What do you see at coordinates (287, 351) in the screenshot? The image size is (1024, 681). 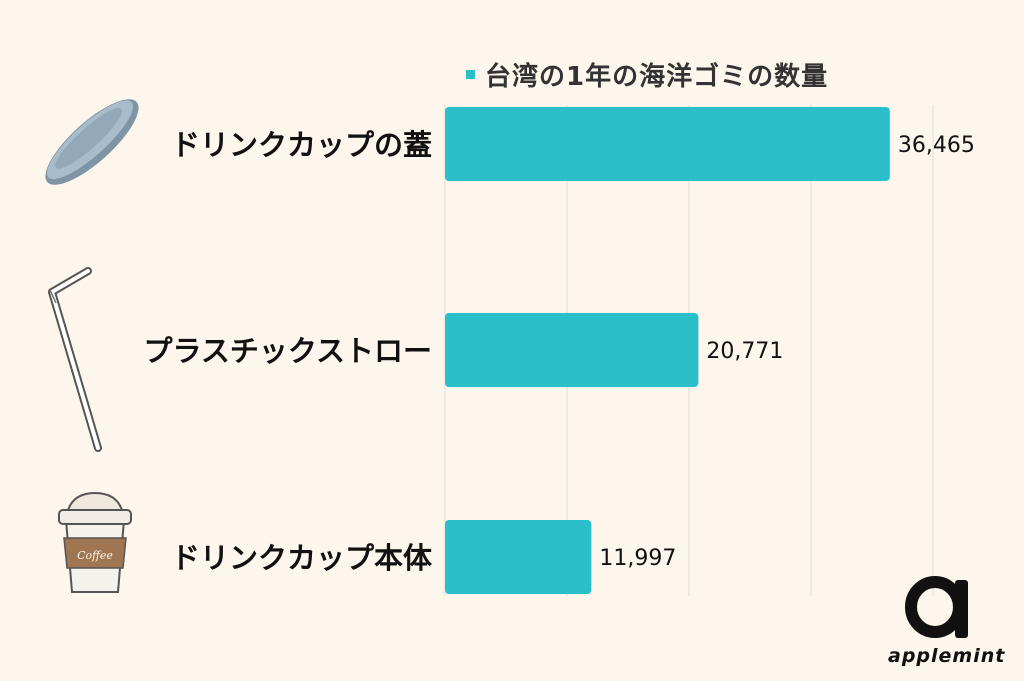 I see `category-label: プラスチックストロー` at bounding box center [287, 351].